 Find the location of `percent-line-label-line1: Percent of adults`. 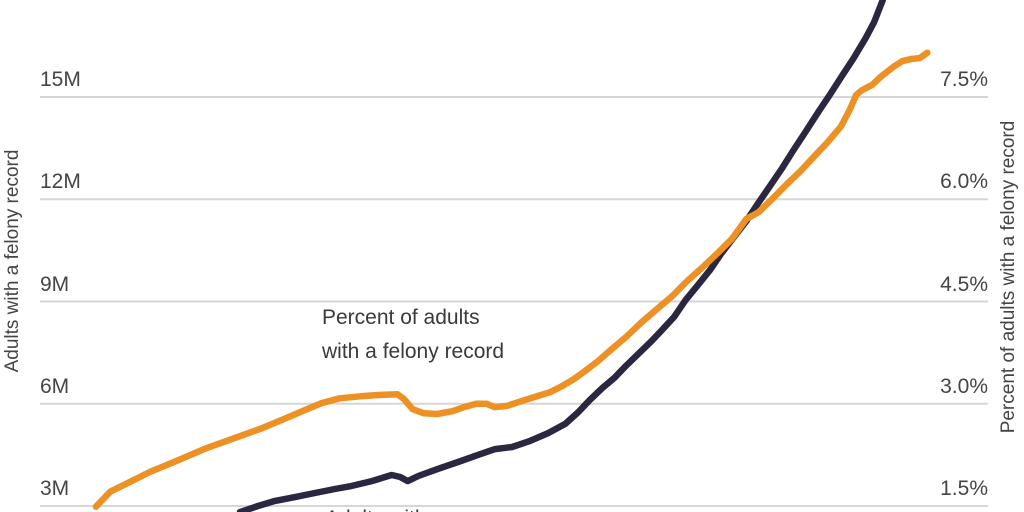

percent-line-label-line1: Percent of adults is located at coordinates (401, 317).